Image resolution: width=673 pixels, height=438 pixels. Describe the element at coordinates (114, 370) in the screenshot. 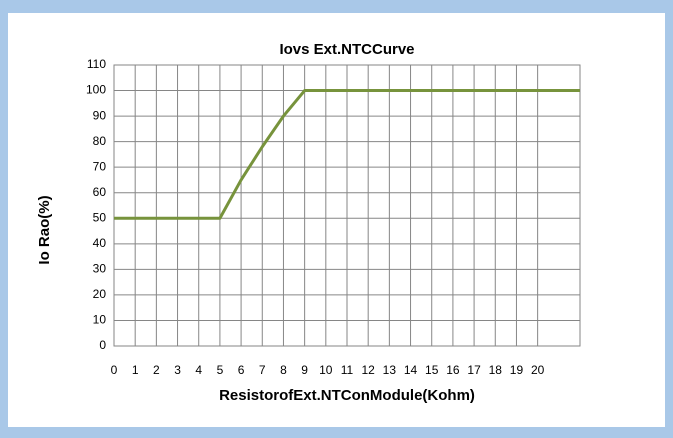

I see `x-tick-label: 0` at that location.